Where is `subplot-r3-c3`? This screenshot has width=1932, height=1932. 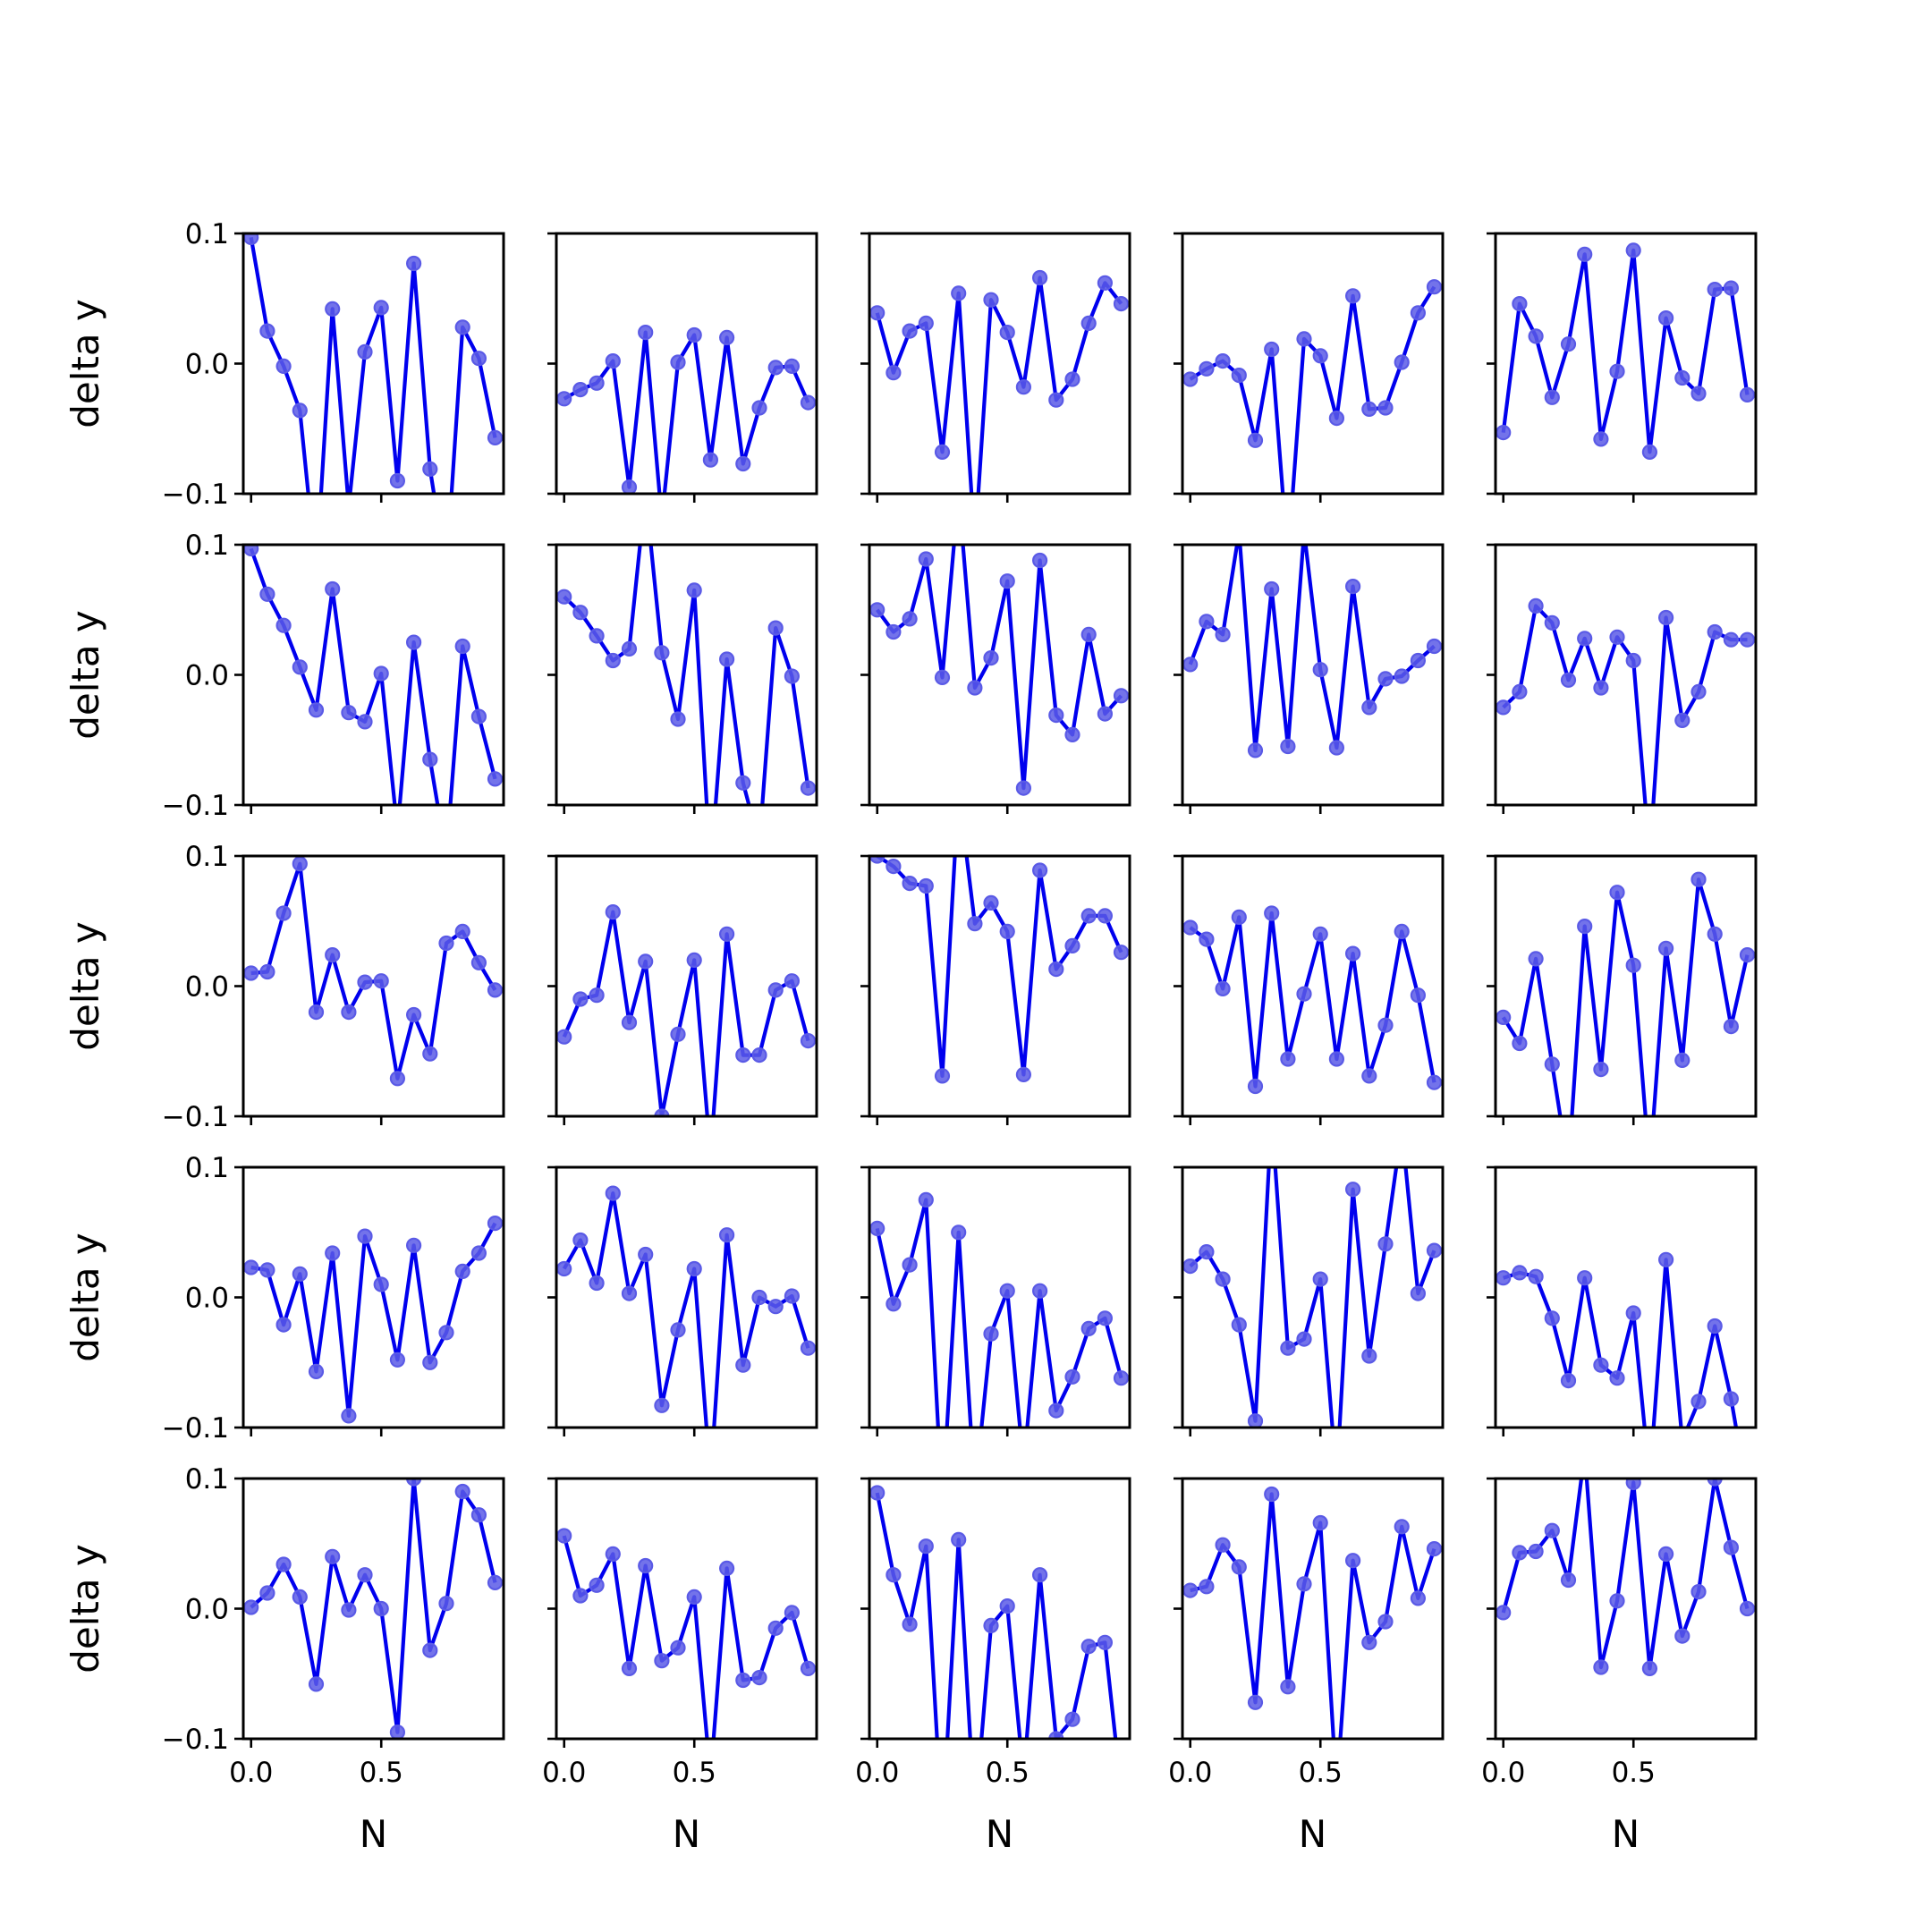 subplot-r3-c3 is located at coordinates (995, 954).